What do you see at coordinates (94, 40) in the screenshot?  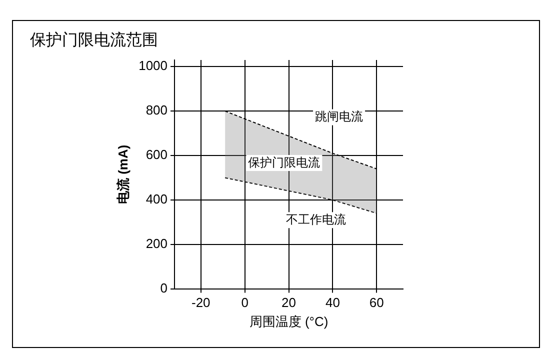 I see `chart-title: 保护门限电流范围` at bounding box center [94, 40].